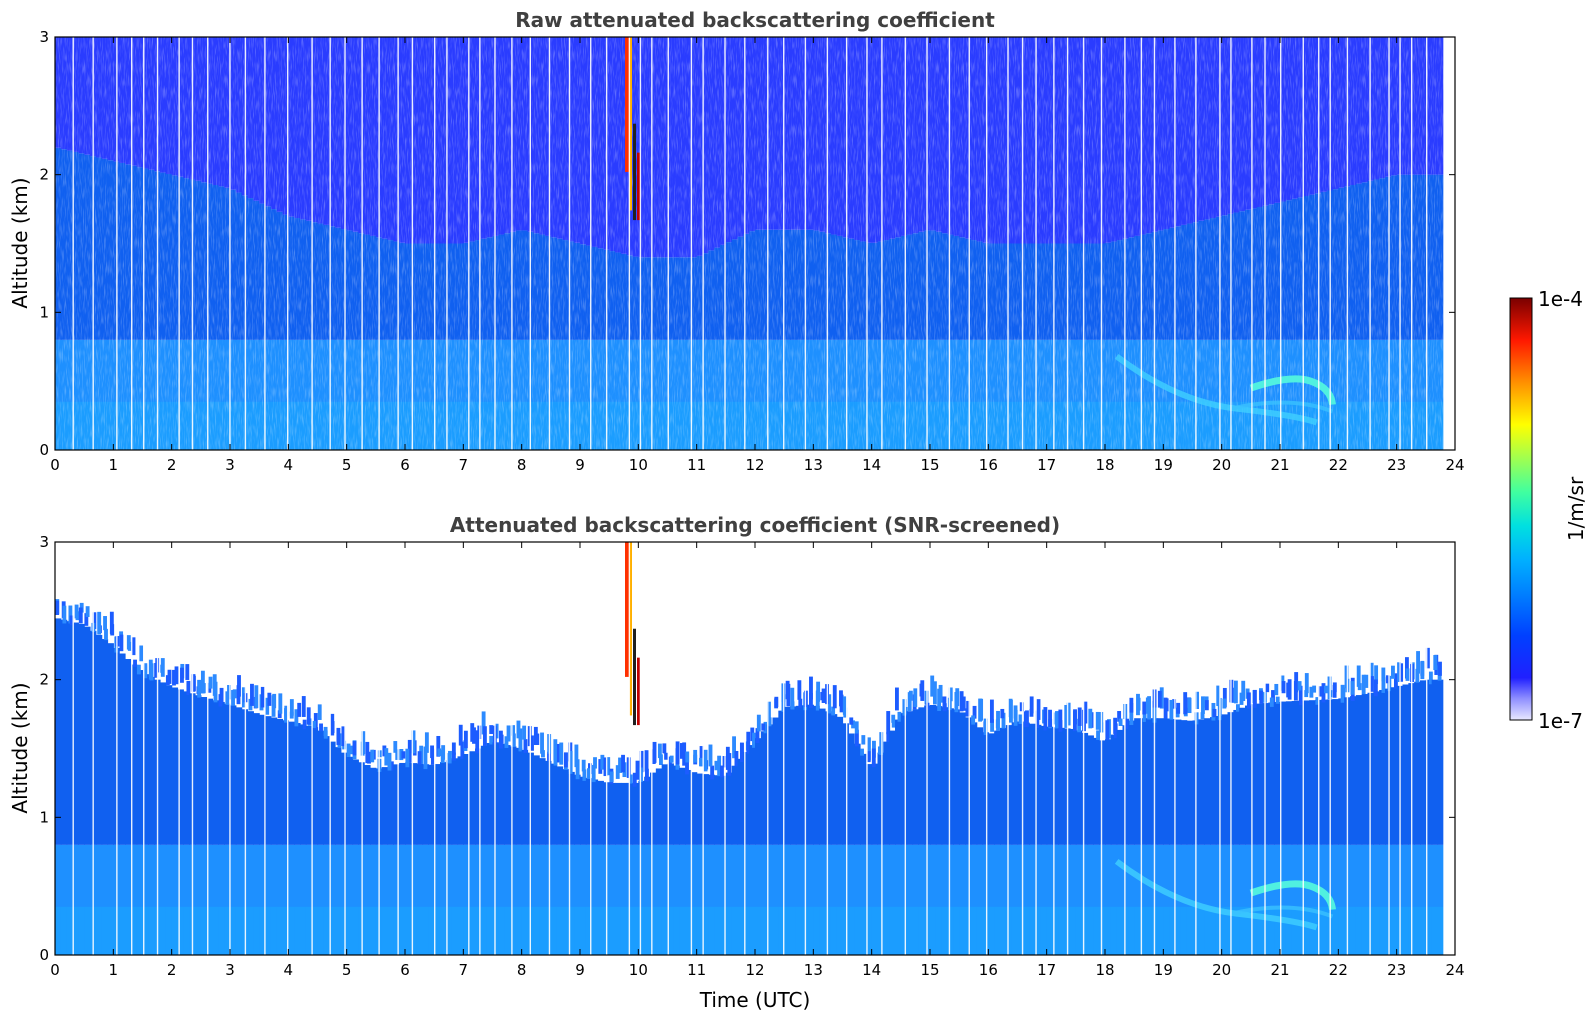 Image resolution: width=1595 pixels, height=1020 pixels. Describe the element at coordinates (929, 465) in the screenshot. I see `x-tick-label: 15` at that location.